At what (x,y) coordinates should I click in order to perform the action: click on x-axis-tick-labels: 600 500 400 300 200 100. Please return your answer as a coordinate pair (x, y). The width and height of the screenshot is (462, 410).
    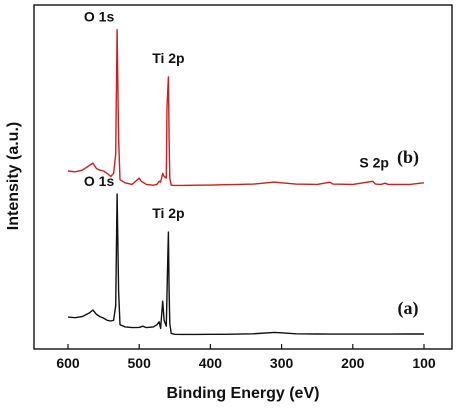
    Looking at the image, I should click on (246, 363).